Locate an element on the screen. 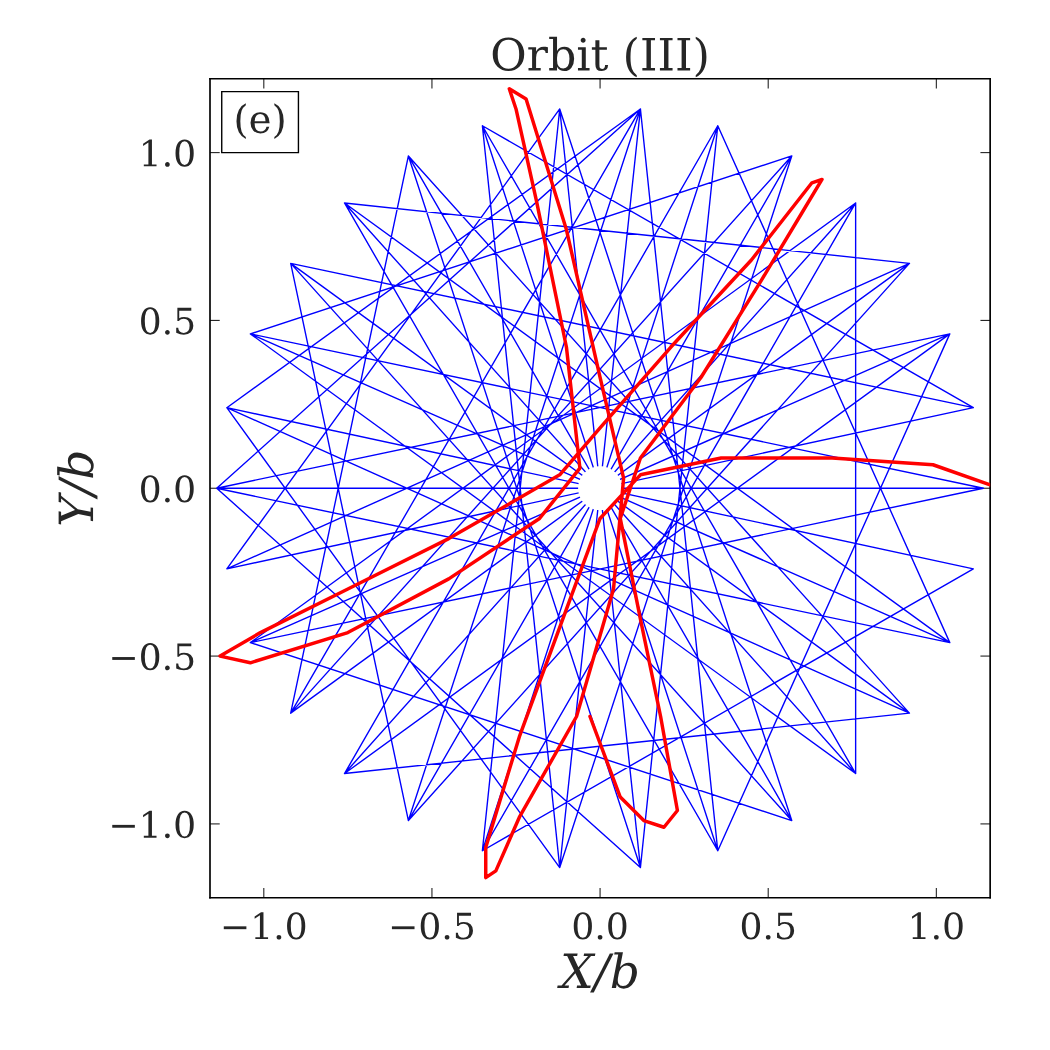  y-tick-label: −0.5 is located at coordinates (153, 657).